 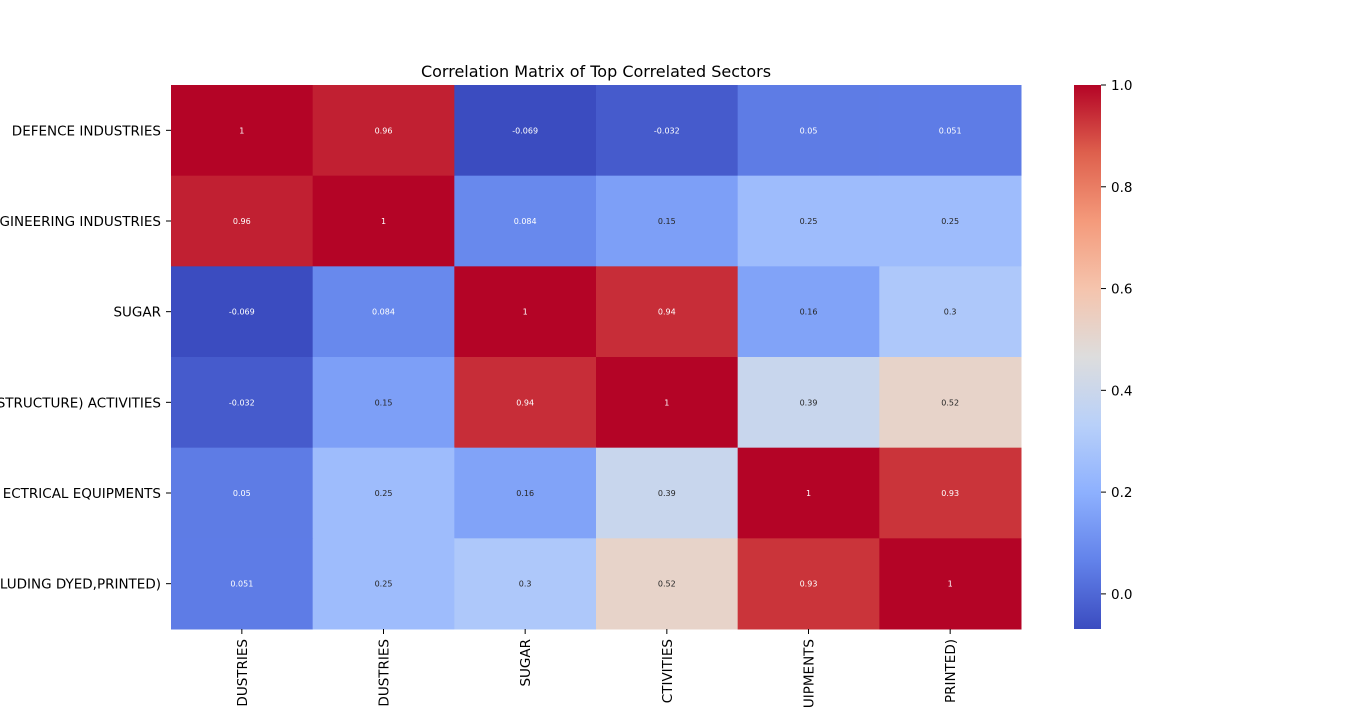 I want to click on y-tick-label: GINEERING INDUSTRIES, so click(x=80, y=222).